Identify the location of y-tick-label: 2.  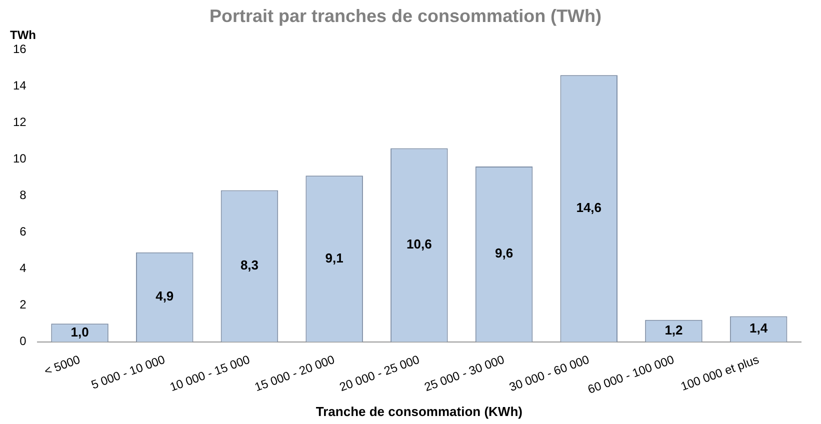
(23, 305).